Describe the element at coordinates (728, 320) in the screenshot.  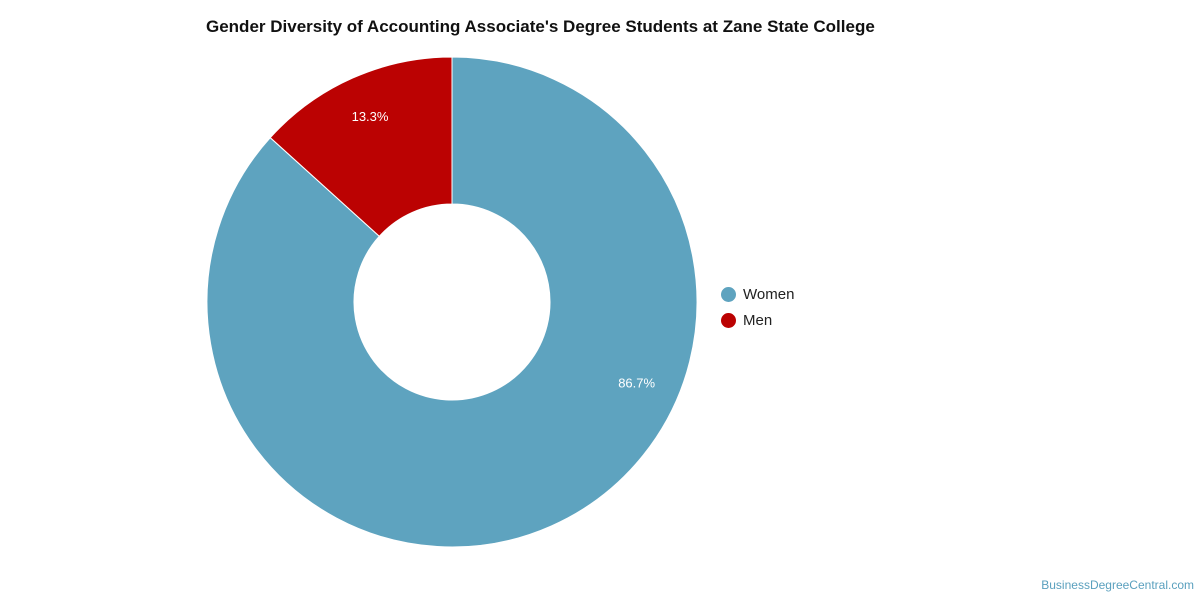
I see `legend-swatch-men` at that location.